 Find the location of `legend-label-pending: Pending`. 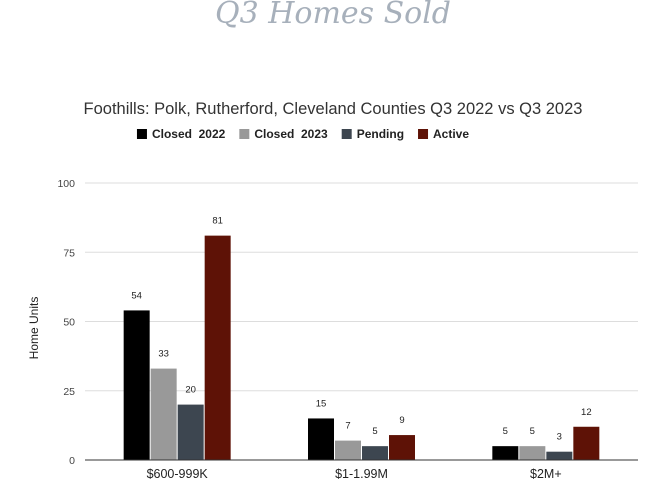

legend-label-pending: Pending is located at coordinates (380, 134).